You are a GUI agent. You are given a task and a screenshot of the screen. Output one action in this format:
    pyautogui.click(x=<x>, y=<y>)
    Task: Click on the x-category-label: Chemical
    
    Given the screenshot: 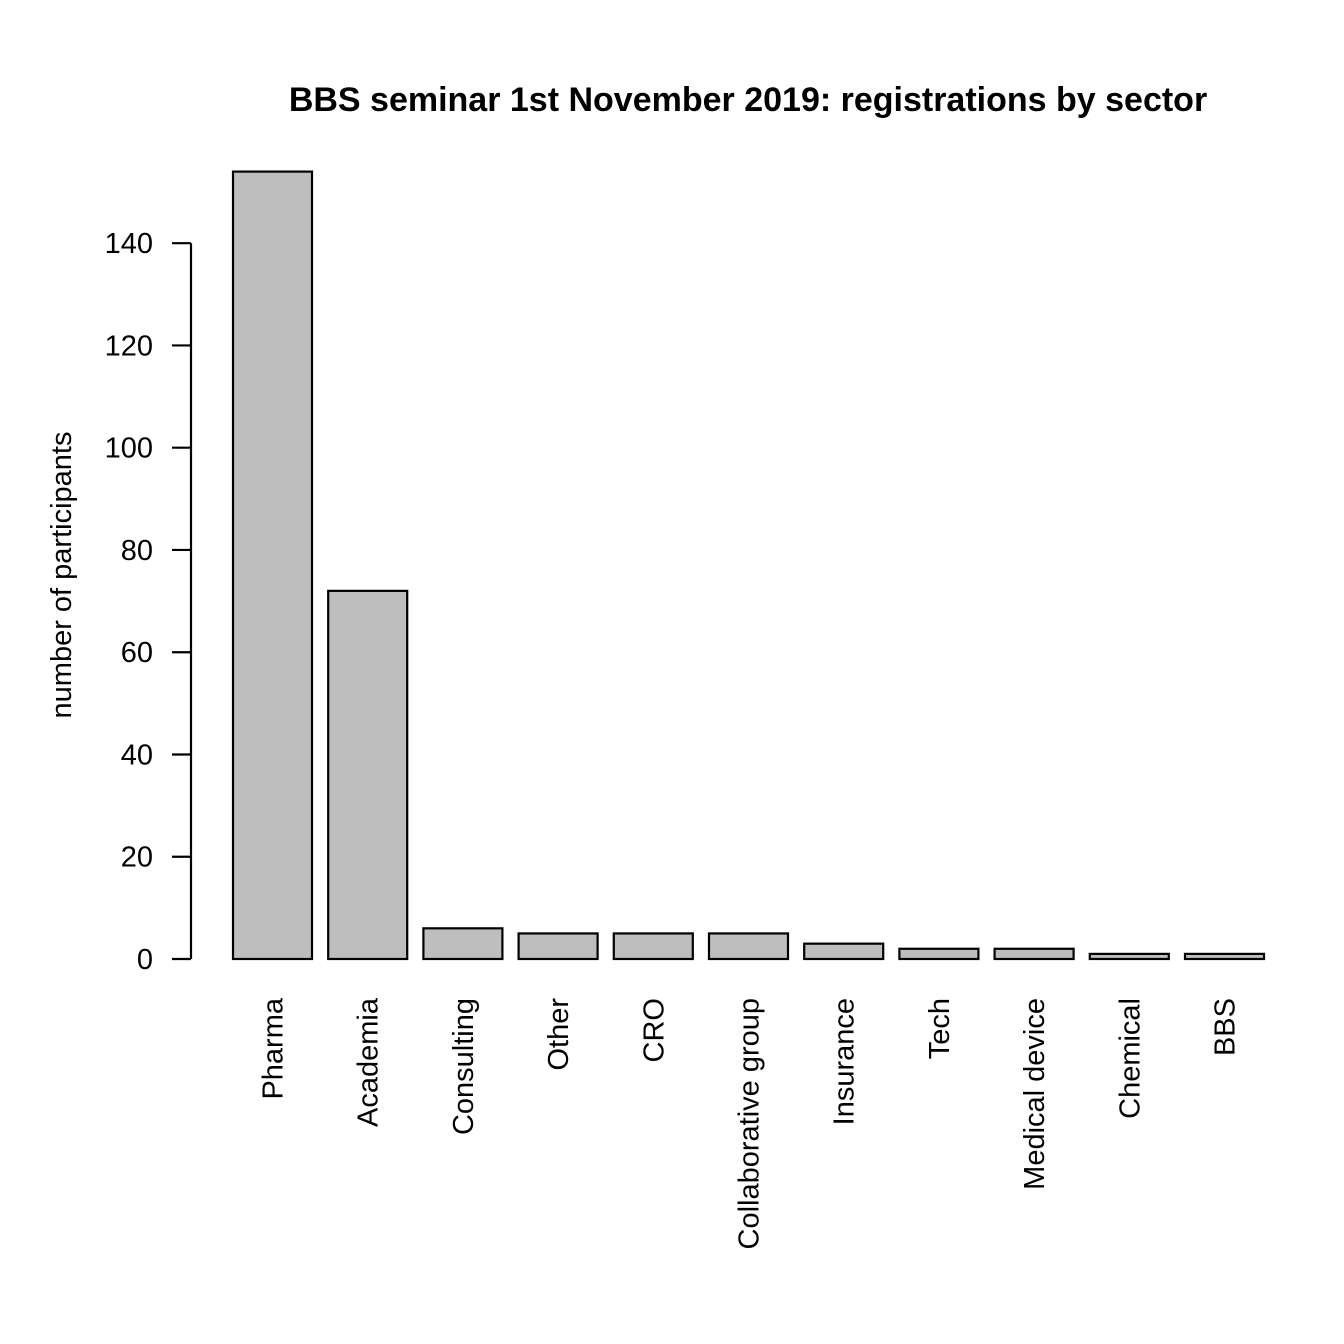 What is the action you would take?
    pyautogui.click(x=1130, y=1058)
    